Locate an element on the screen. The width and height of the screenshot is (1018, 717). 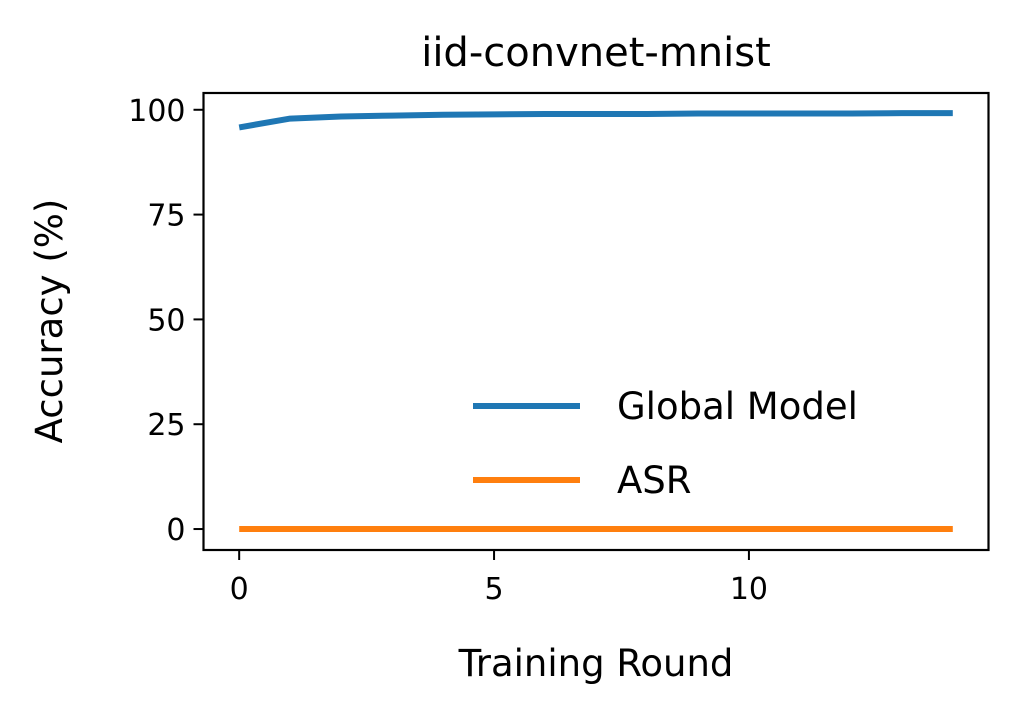
y-tick-label: 75 is located at coordinates (166, 216).